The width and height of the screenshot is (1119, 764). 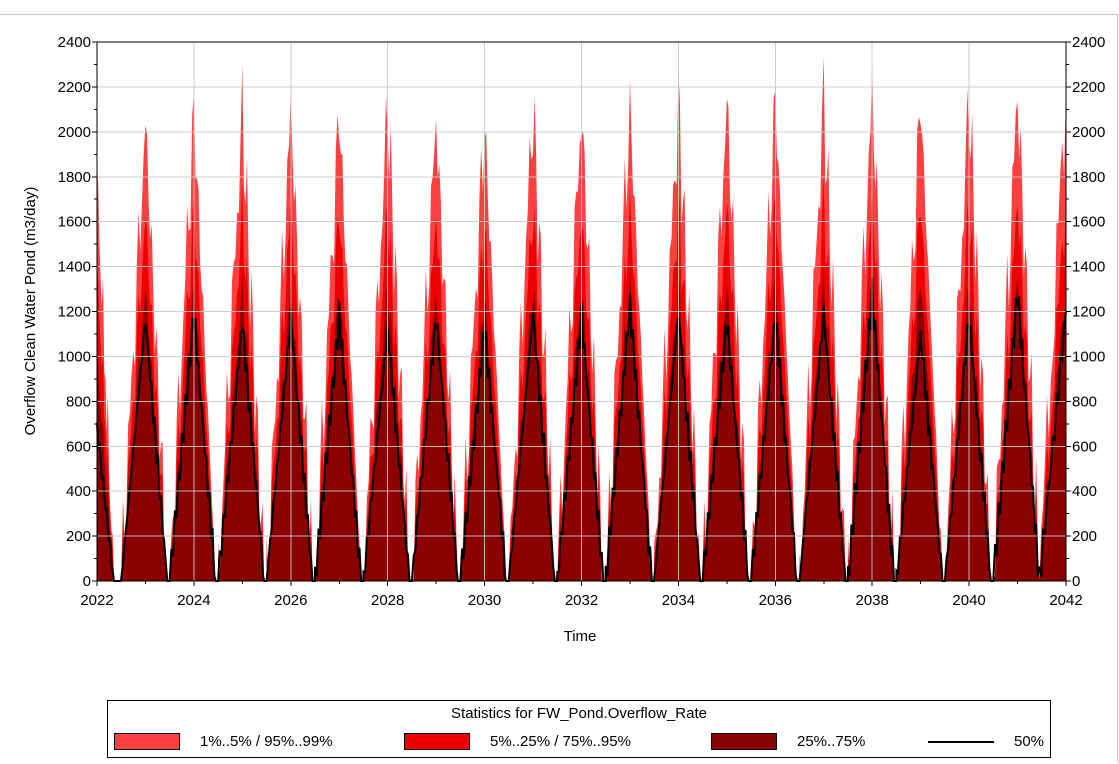 What do you see at coordinates (1088, 132) in the screenshot?
I see `y-tick-label-right: 2000` at bounding box center [1088, 132].